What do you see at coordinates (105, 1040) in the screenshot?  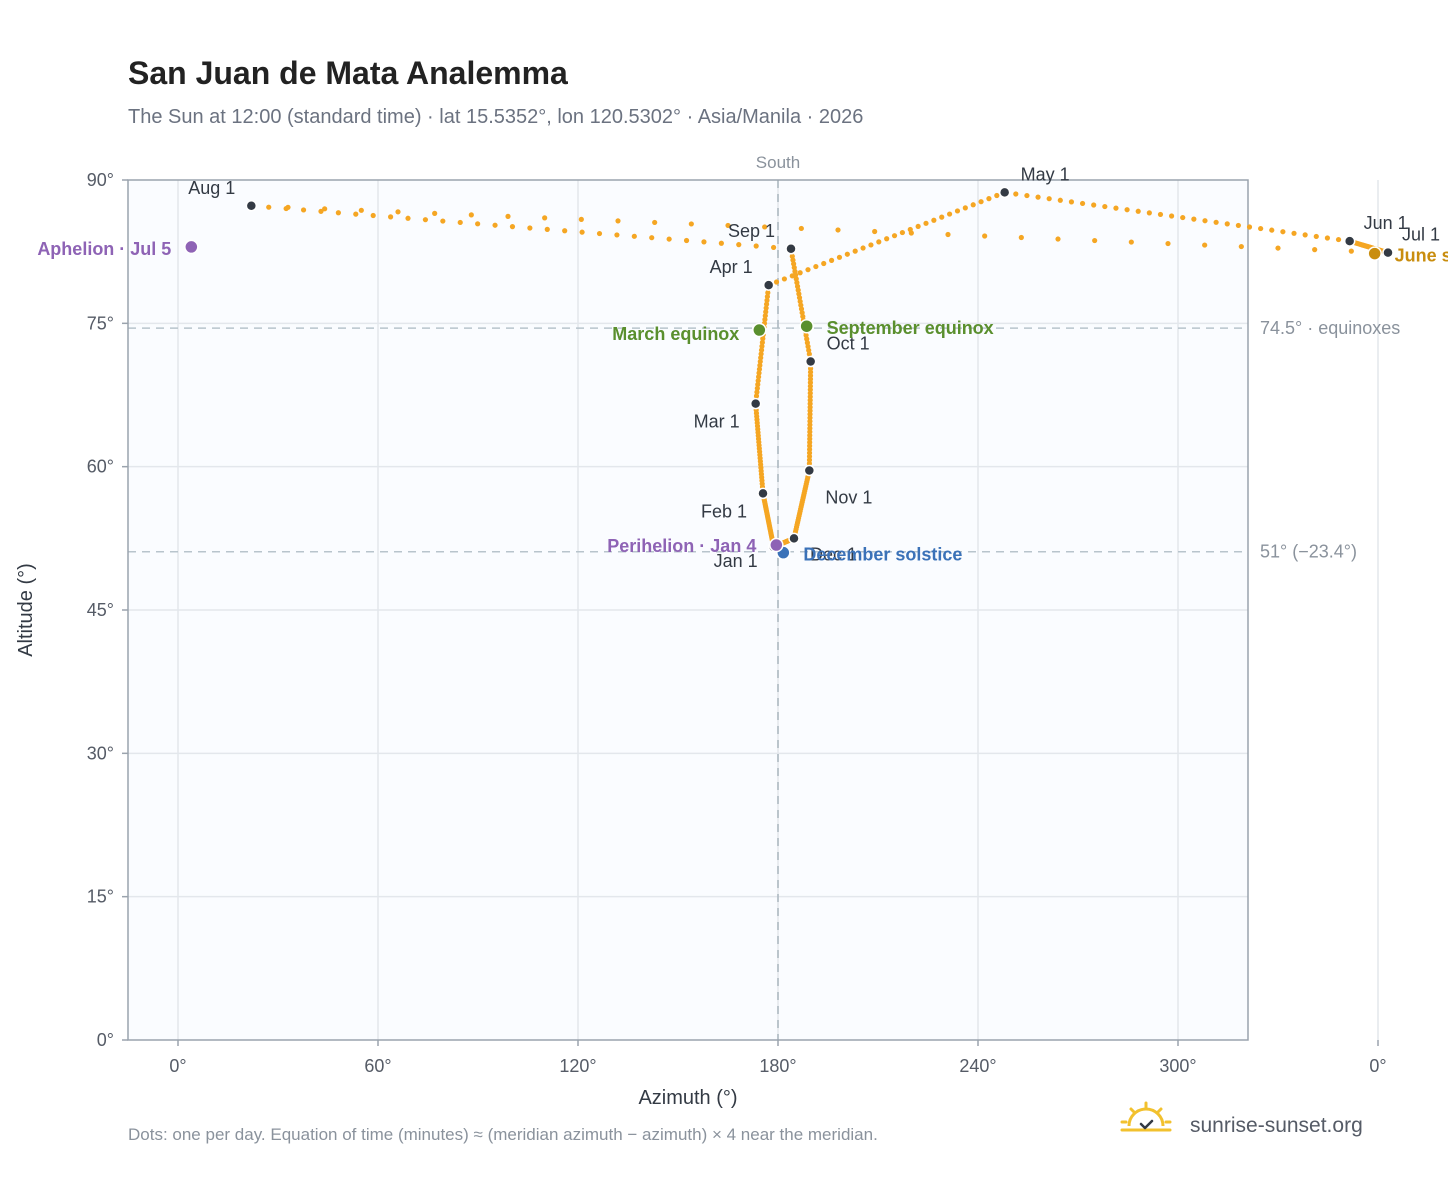 I see `y-tick-label: 0°` at bounding box center [105, 1040].